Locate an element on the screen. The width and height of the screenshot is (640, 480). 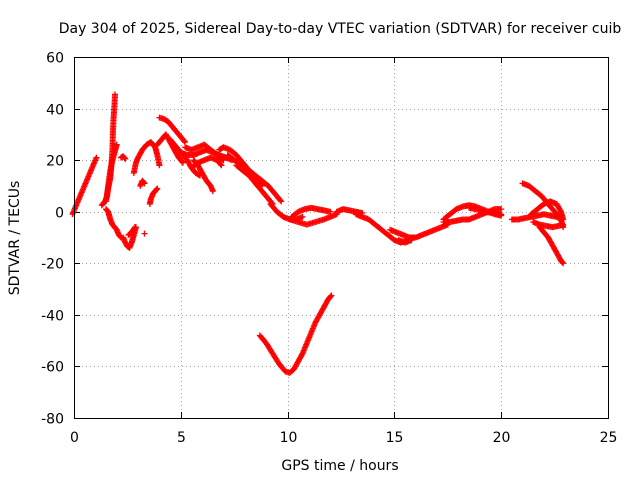
y-tick-label: -60 is located at coordinates (52, 368).